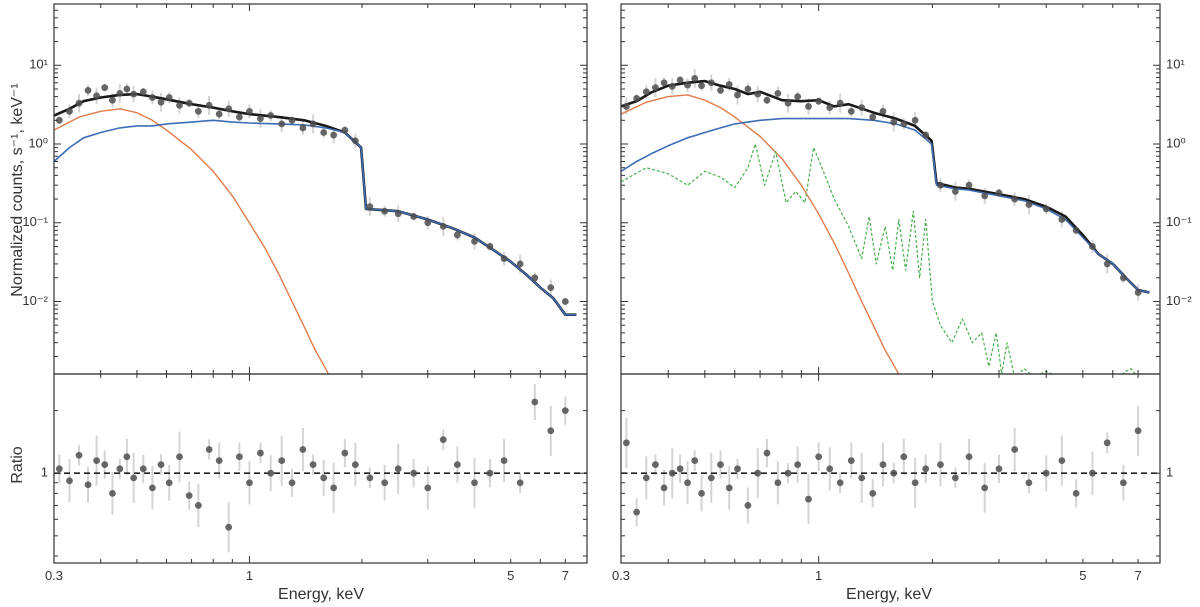 This screenshot has height=607, width=1200. Describe the element at coordinates (1179, 221) in the screenshot. I see `y-tick-label: 10⁻¹` at that location.